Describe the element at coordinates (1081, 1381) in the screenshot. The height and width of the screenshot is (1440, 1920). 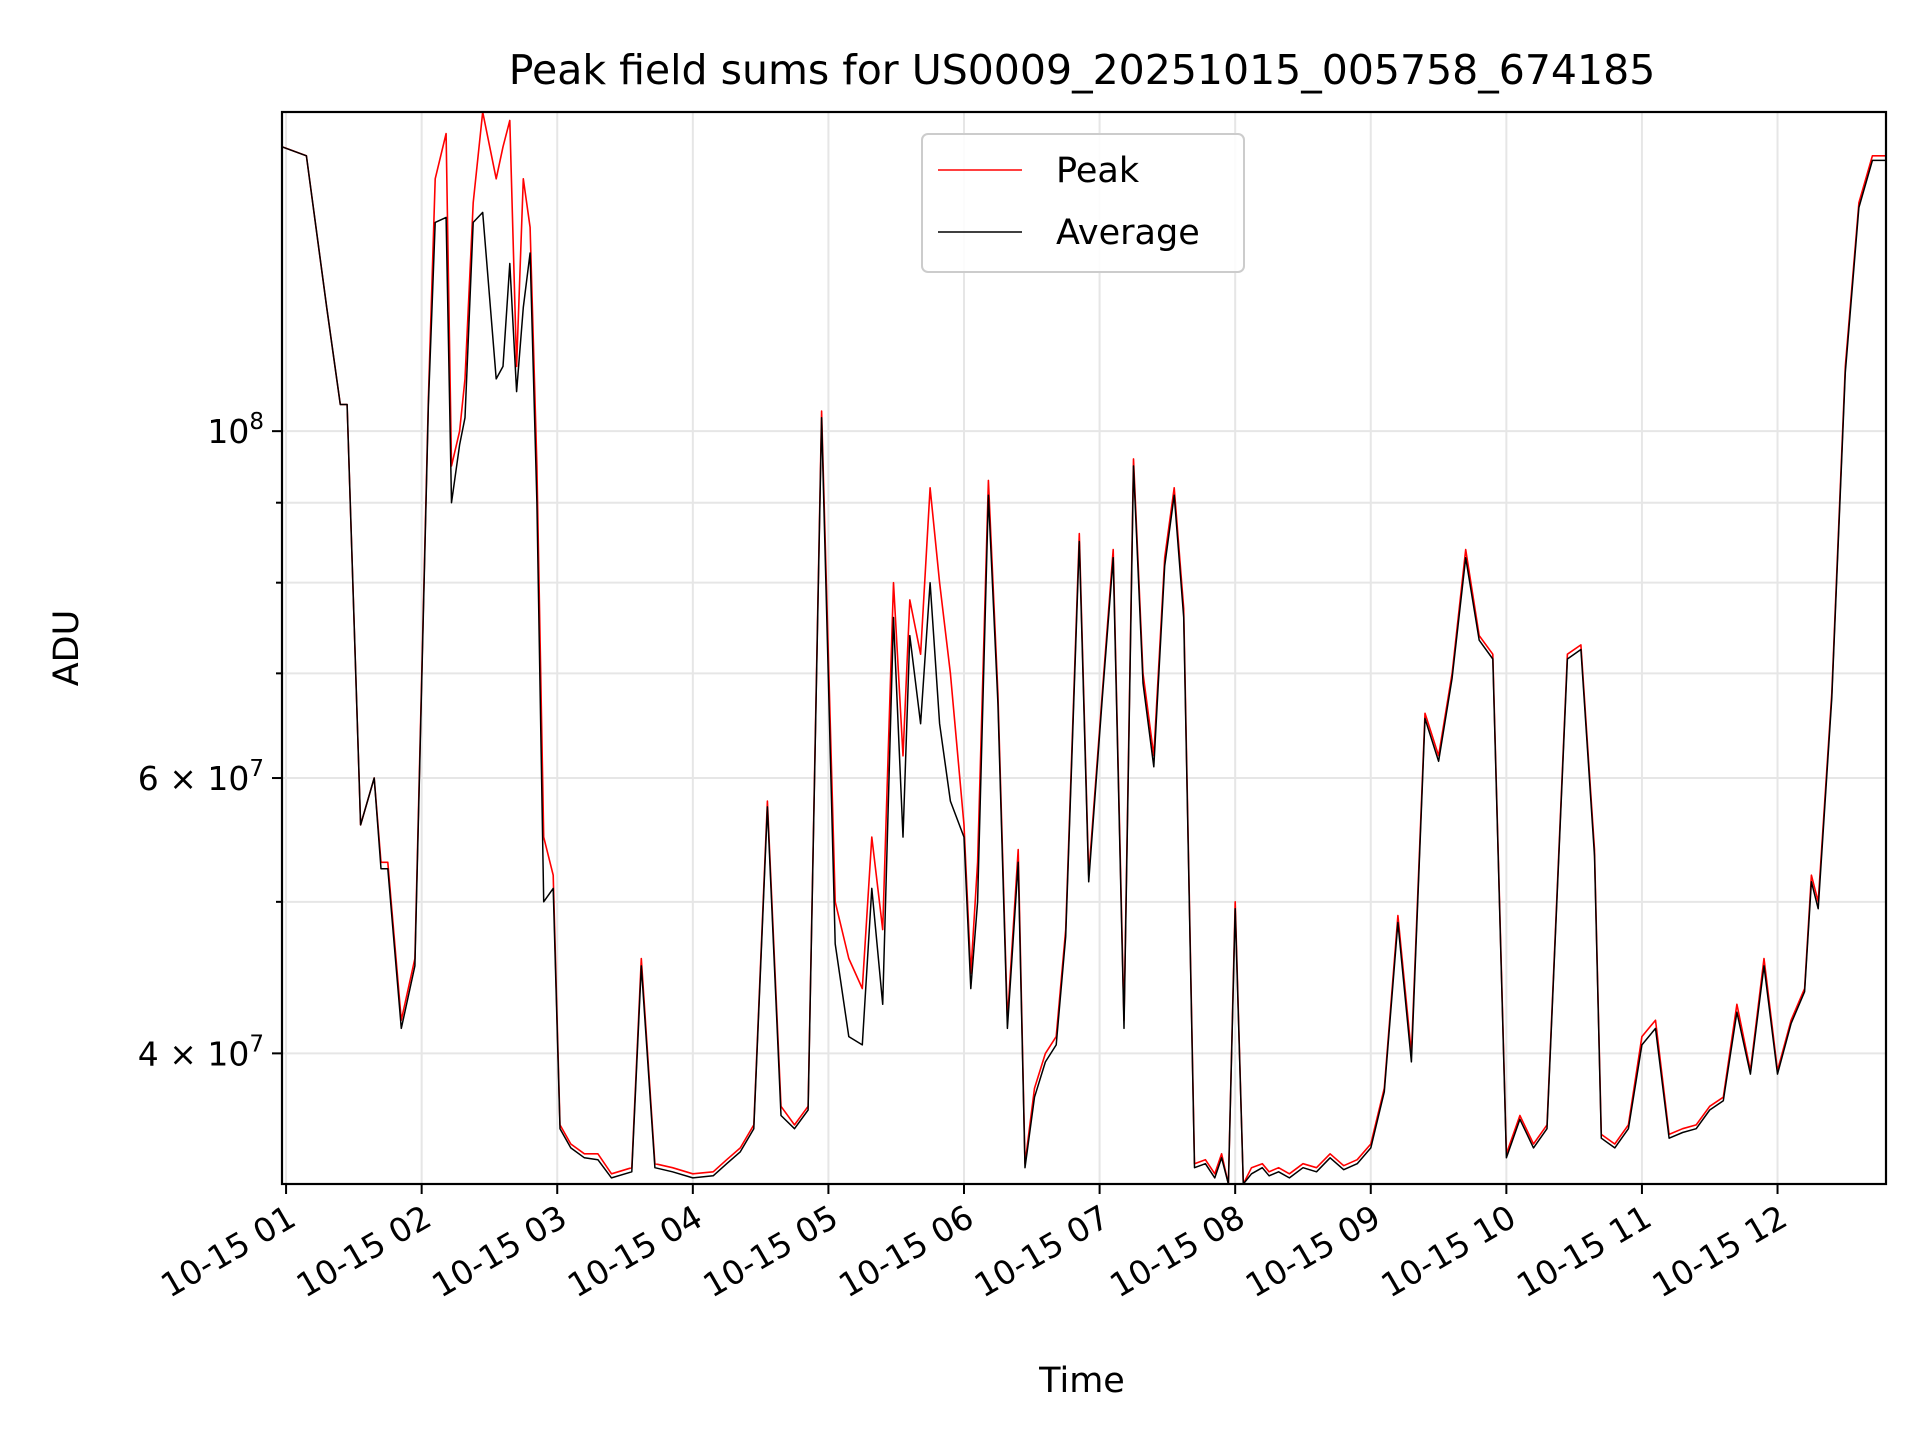
I see `x-axis-label: Time` at that location.